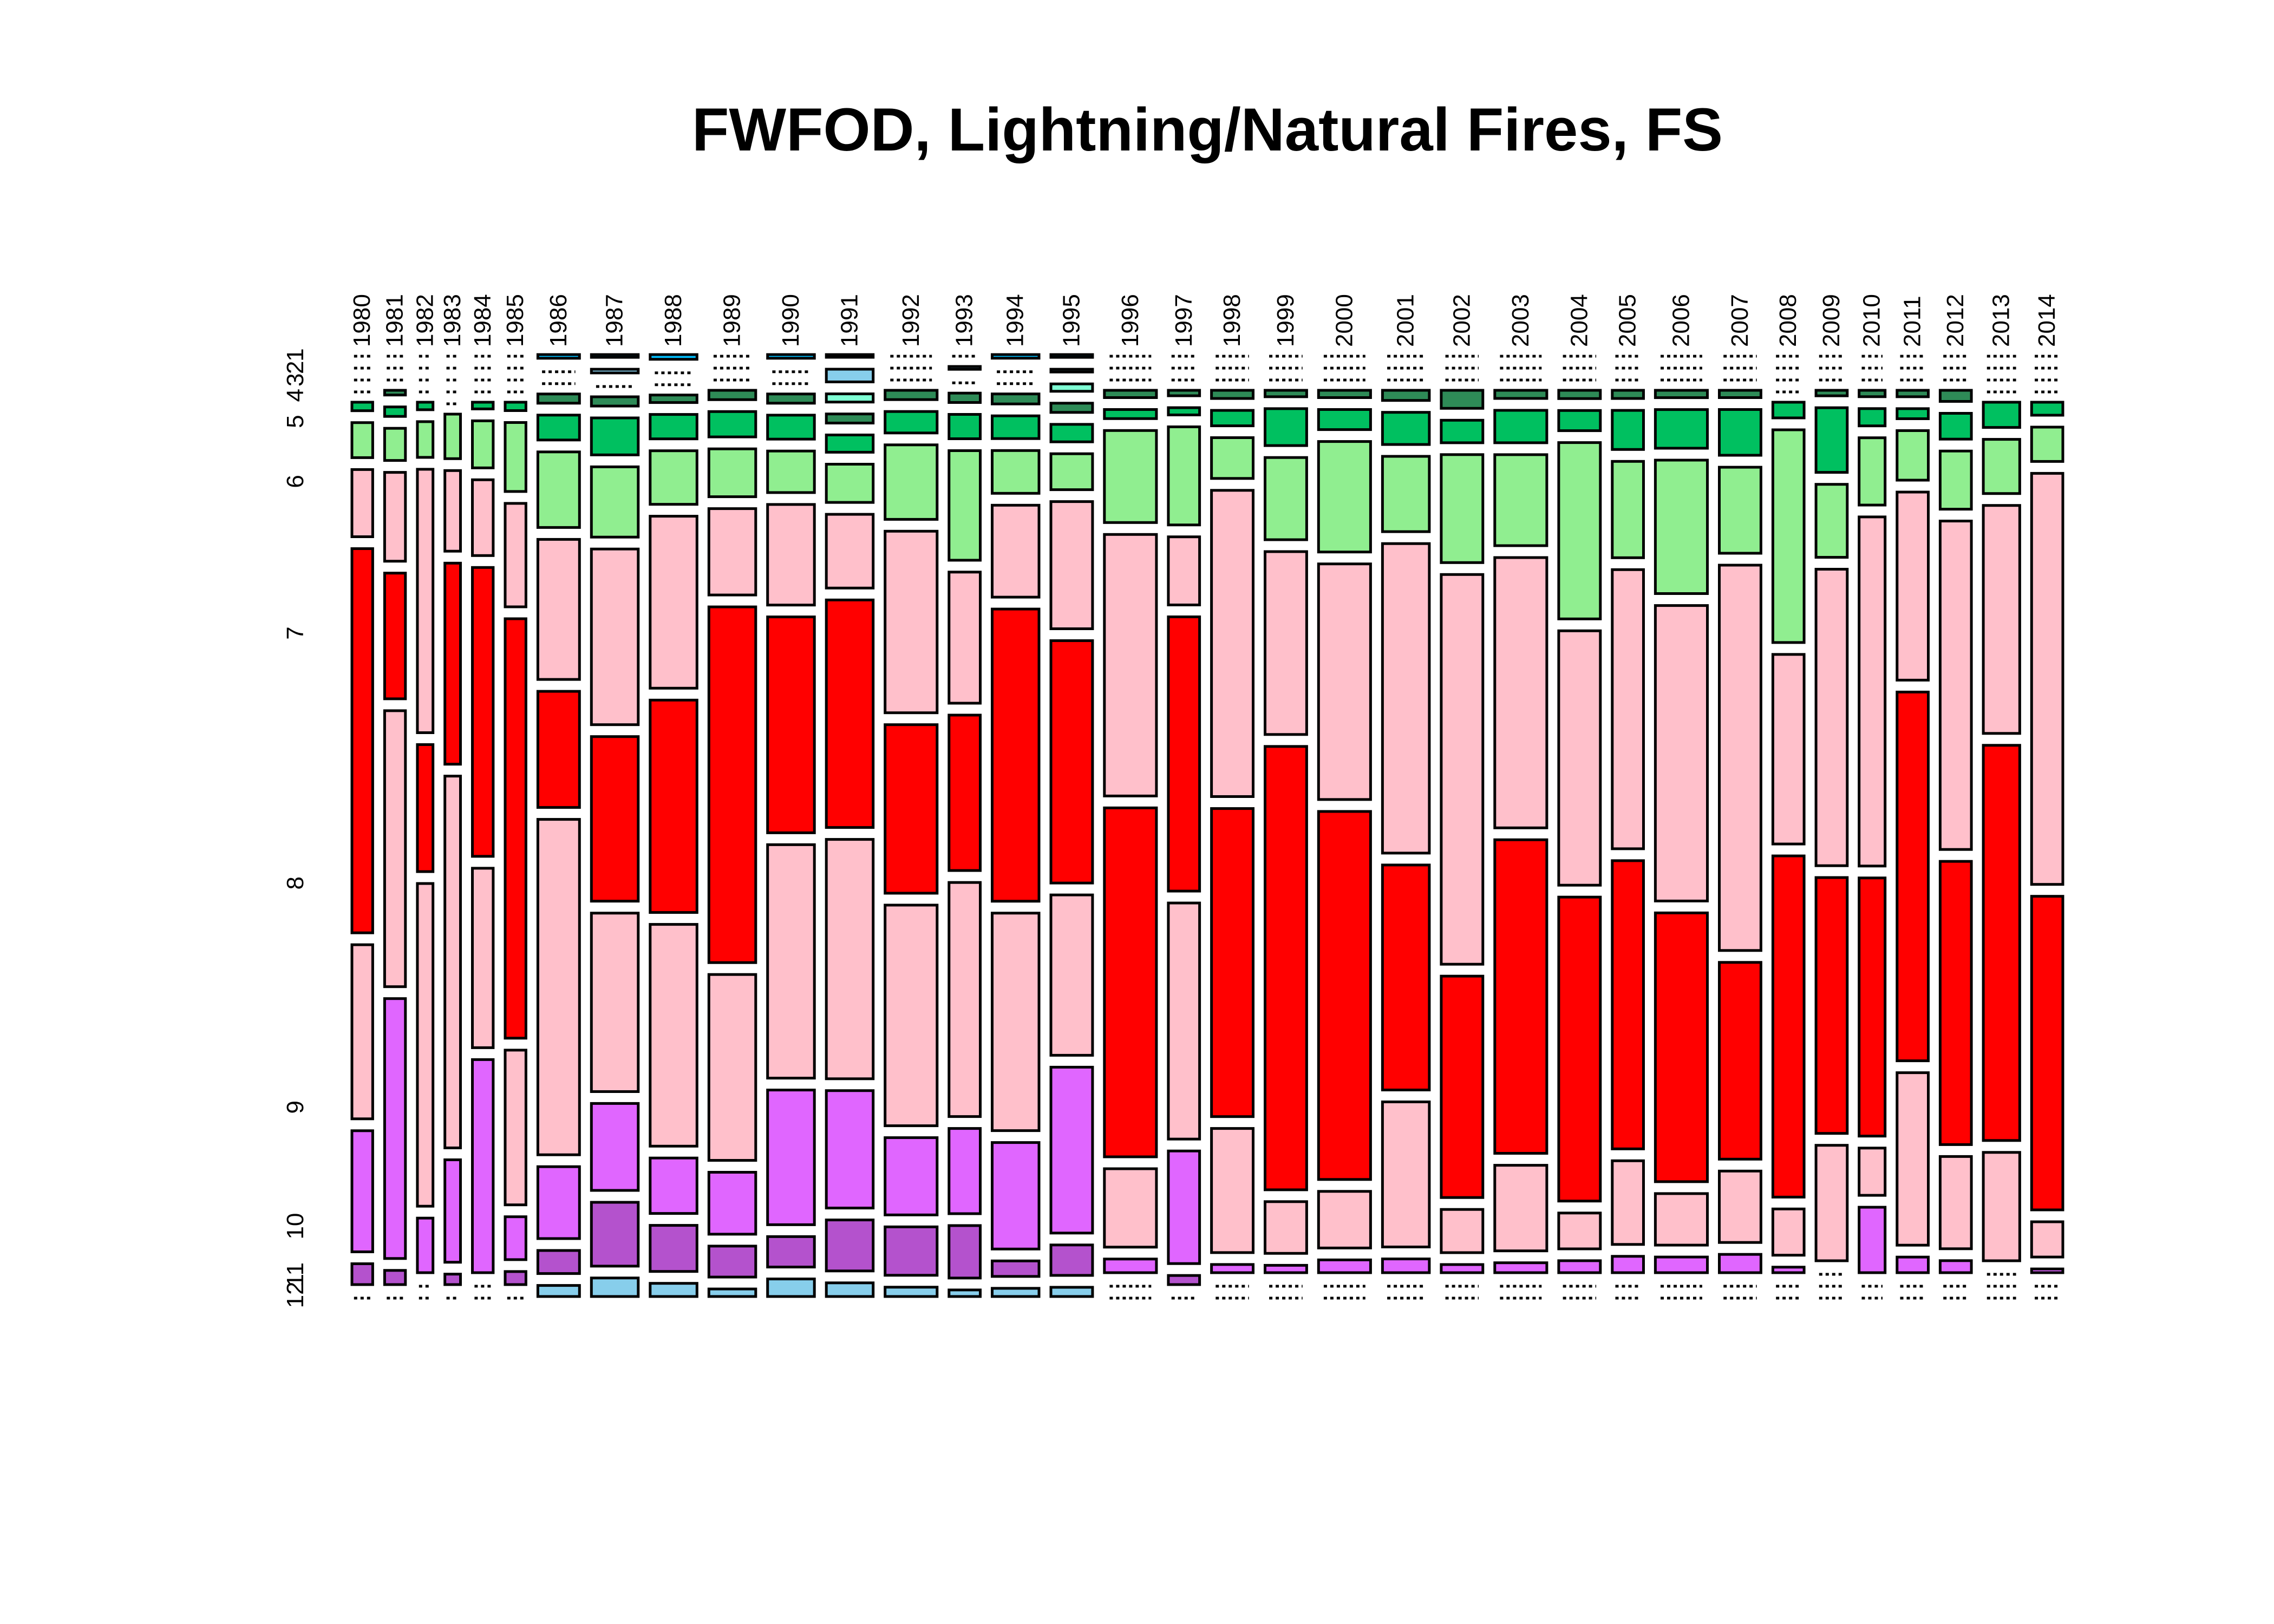  What do you see at coordinates (2047, 321) in the screenshot?
I see `year-label-2014: 2014` at bounding box center [2047, 321].